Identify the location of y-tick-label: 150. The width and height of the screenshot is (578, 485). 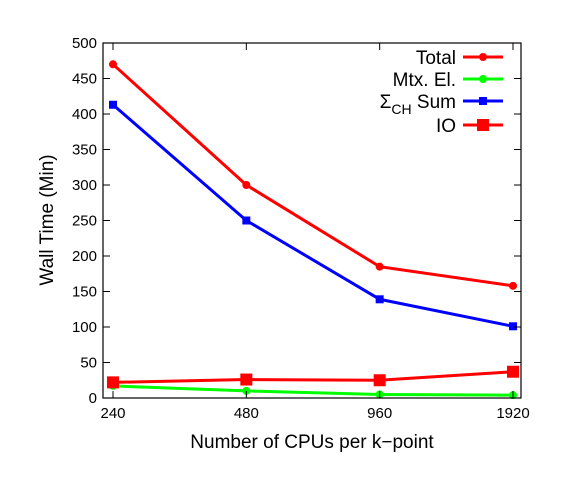
(84, 292).